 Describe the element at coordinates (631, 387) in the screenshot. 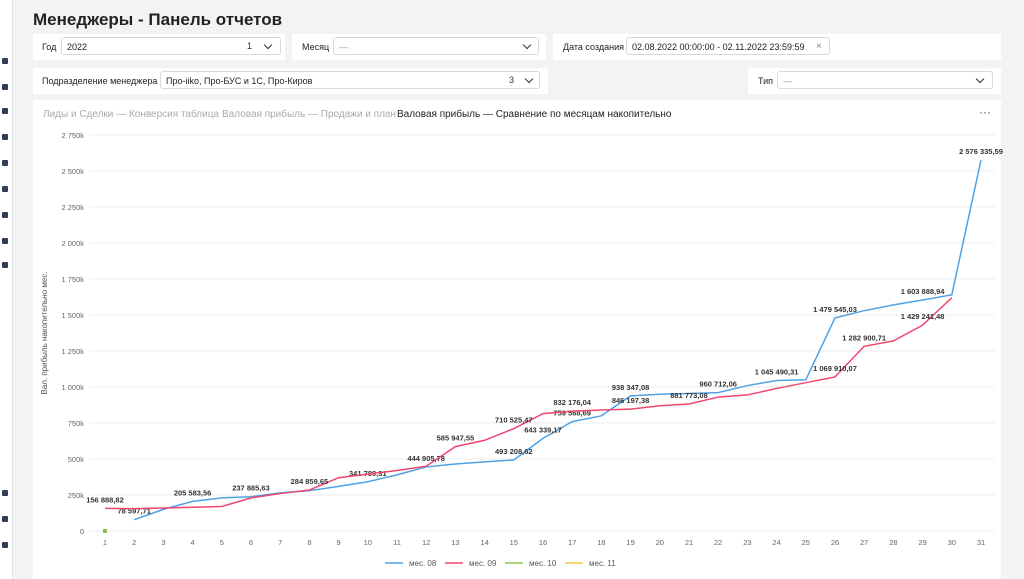

I see `data-label: 938 347,08` at that location.